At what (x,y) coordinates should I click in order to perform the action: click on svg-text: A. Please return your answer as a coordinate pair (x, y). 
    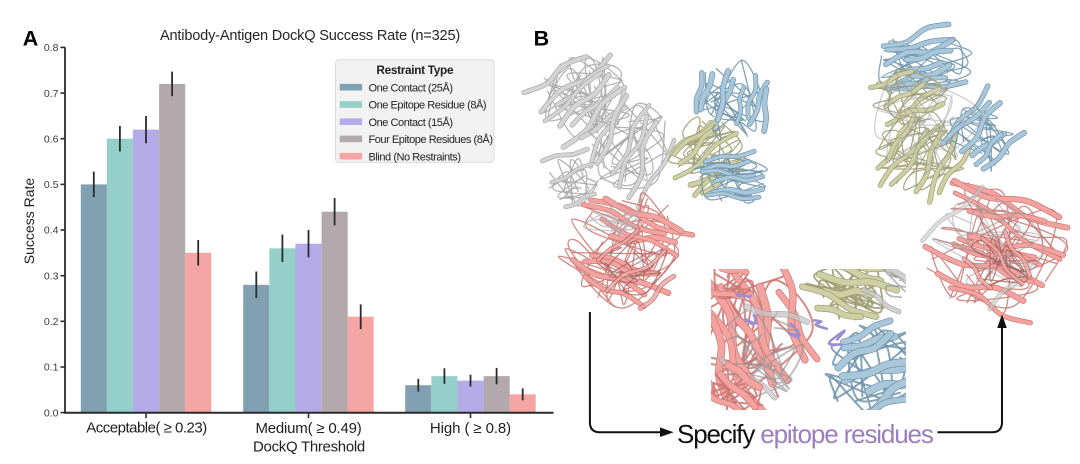
    Looking at the image, I should click on (31, 38).